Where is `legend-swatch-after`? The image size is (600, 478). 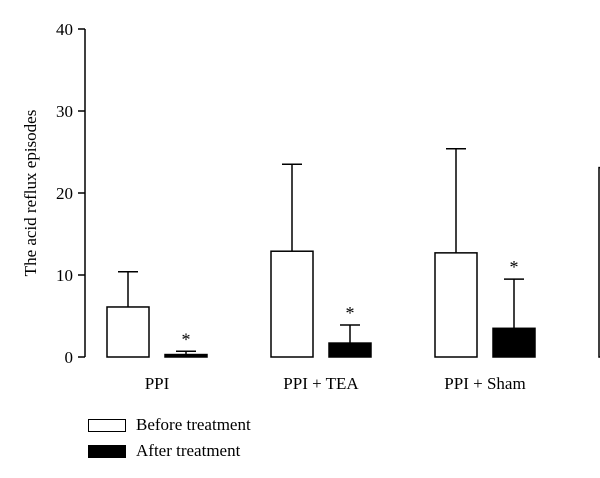 legend-swatch-after is located at coordinates (107, 451).